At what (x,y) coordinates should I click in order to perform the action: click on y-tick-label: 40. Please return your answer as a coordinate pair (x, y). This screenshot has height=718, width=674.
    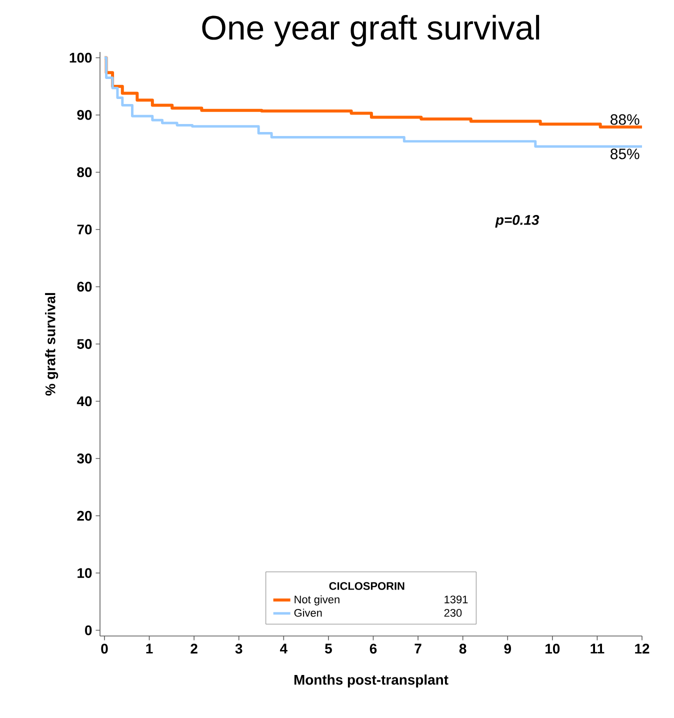
    Looking at the image, I should click on (84, 401).